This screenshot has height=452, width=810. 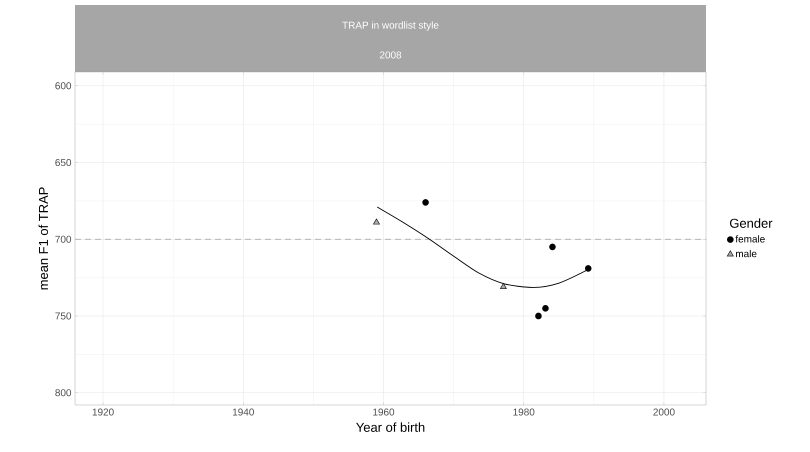 I want to click on chart-subtitle: 2008, so click(x=391, y=55).